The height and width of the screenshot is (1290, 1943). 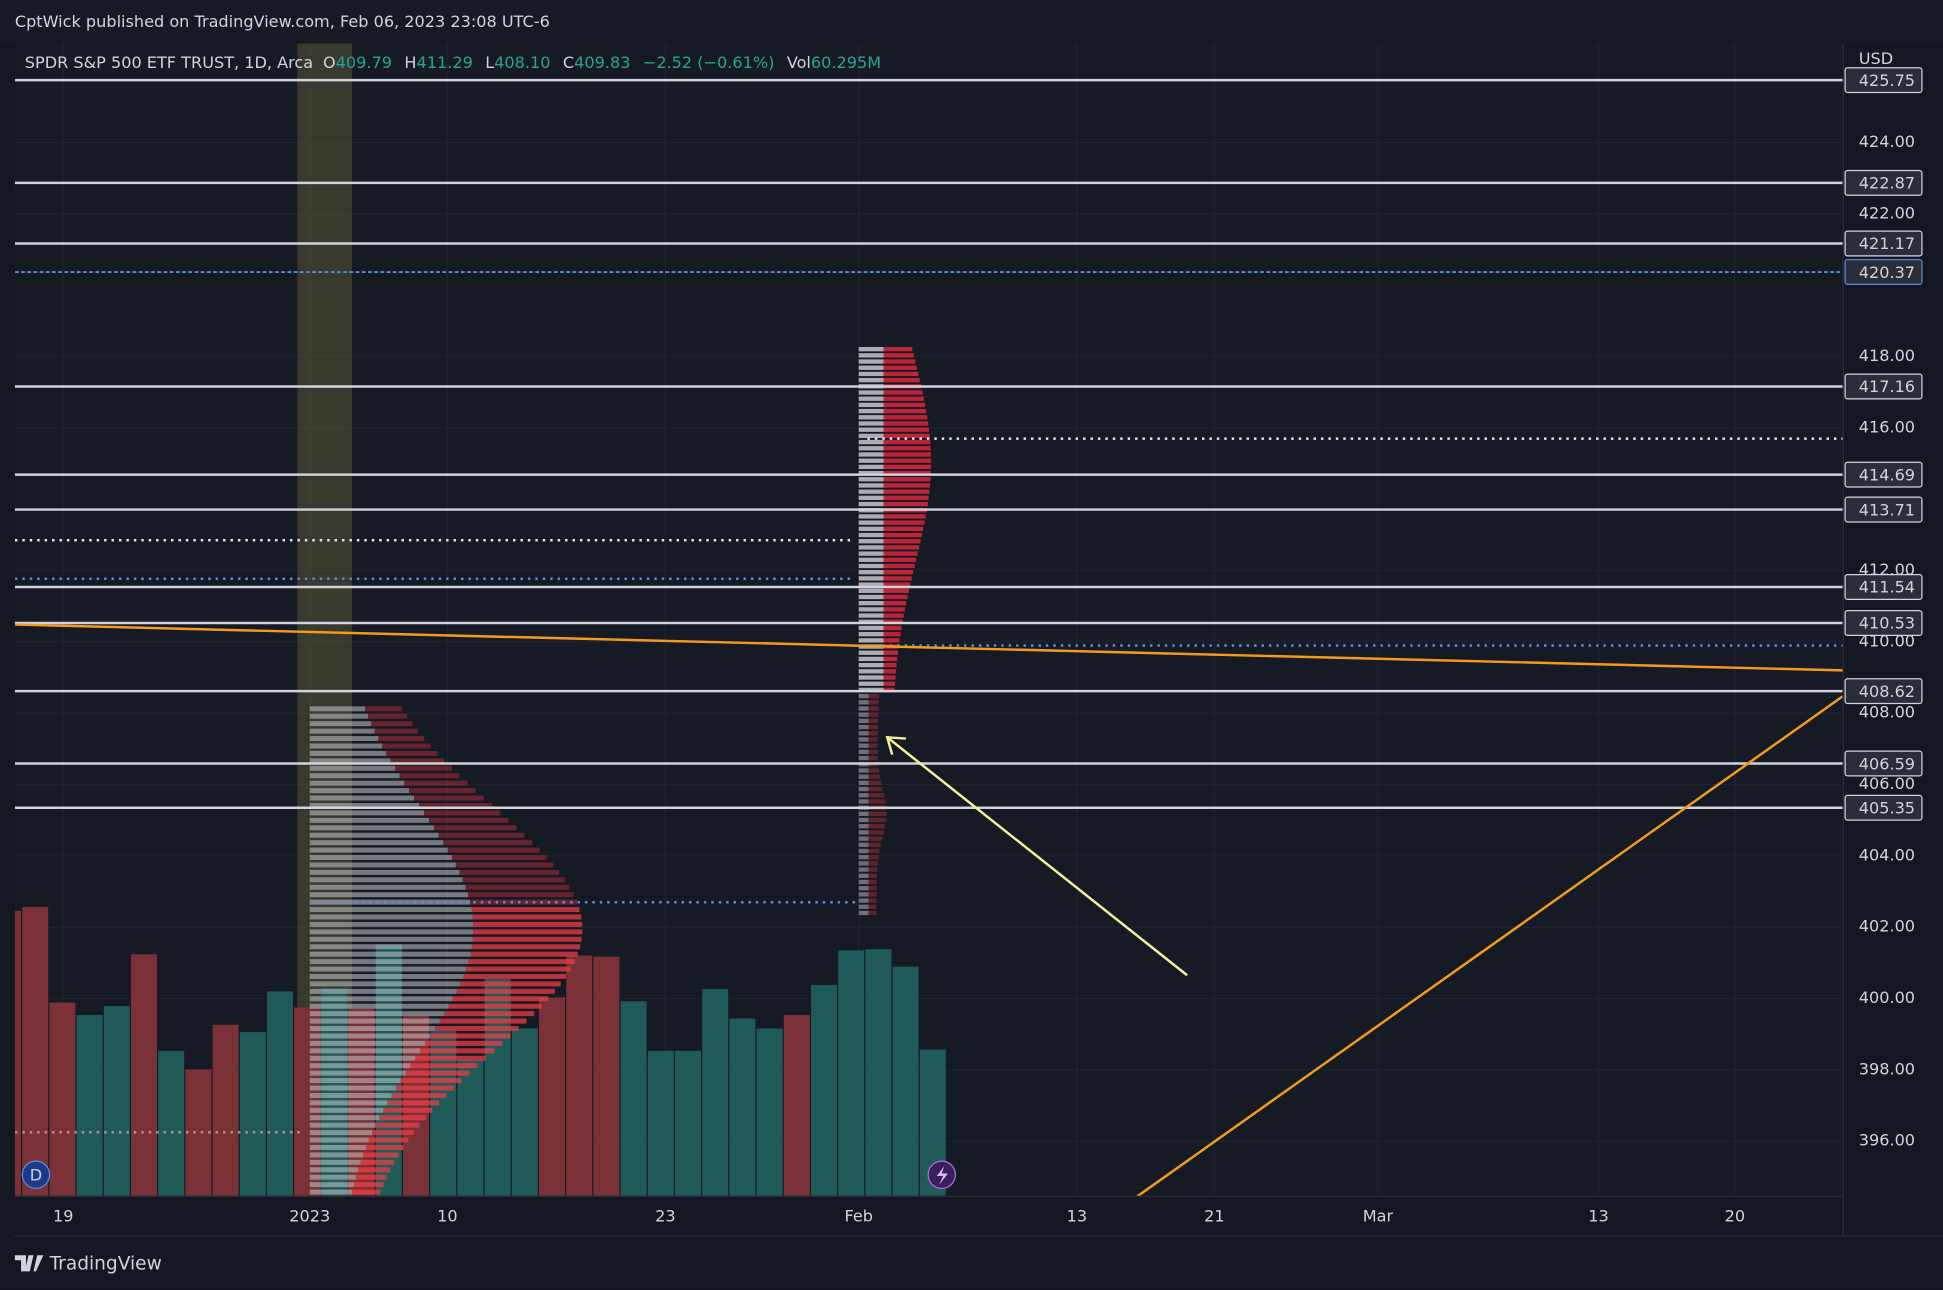 What do you see at coordinates (1887, 426) in the screenshot?
I see `y-tick-label: 416.00` at bounding box center [1887, 426].